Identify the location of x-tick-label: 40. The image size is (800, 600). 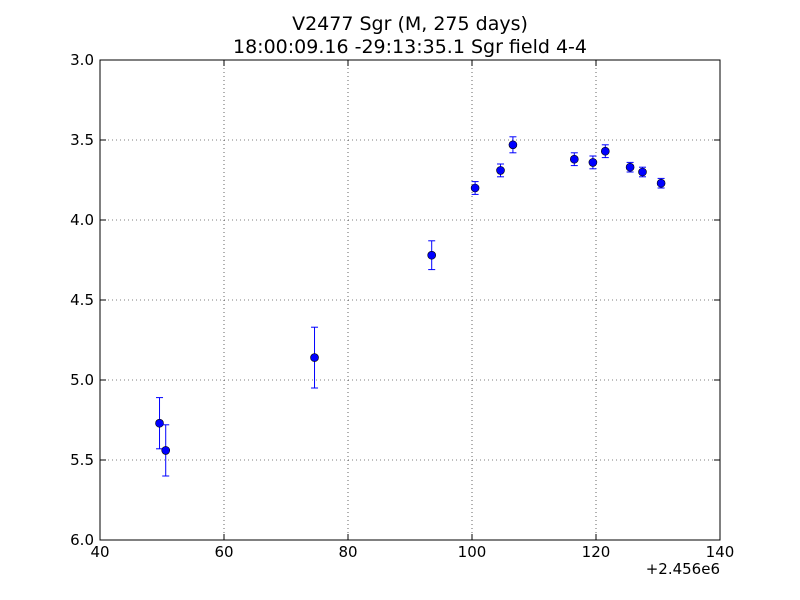
(99, 552).